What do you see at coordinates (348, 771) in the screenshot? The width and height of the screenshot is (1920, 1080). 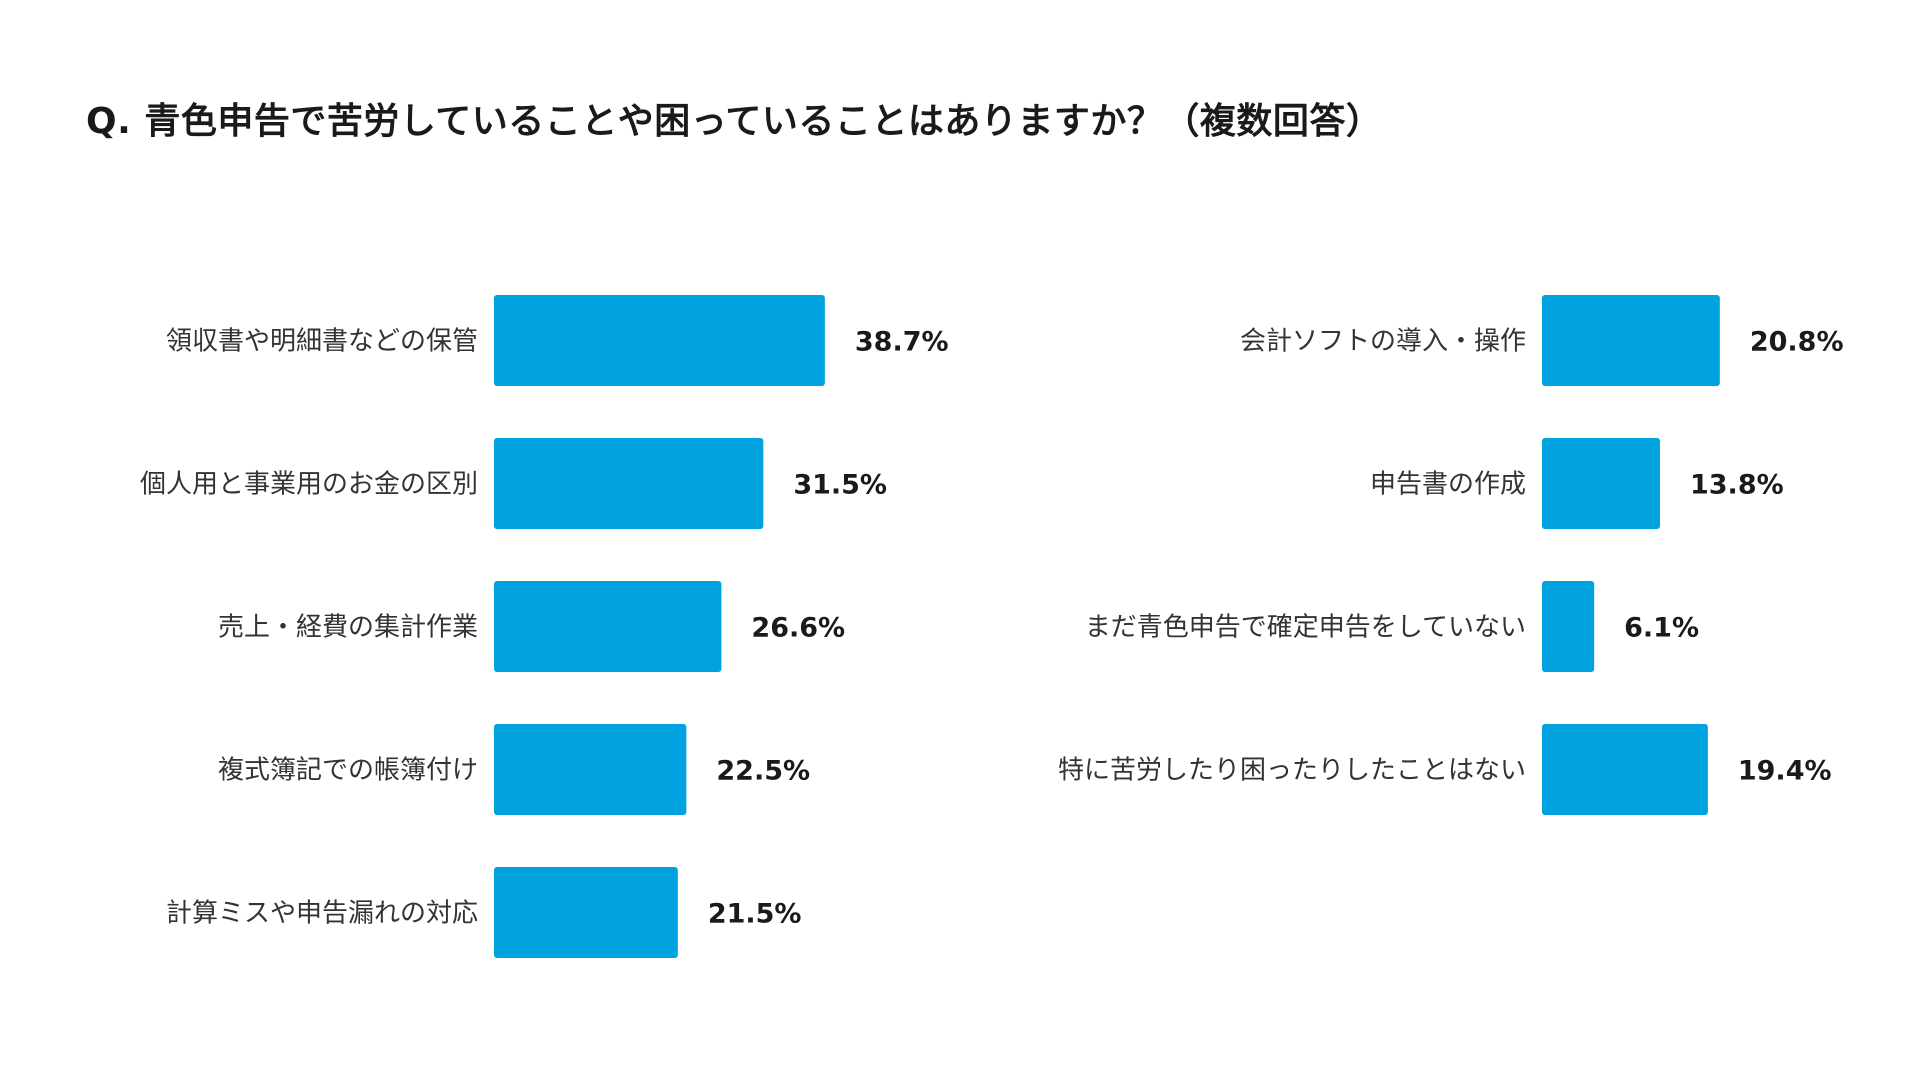 I see `category-label: 複式簿記での帳簿付け` at bounding box center [348, 771].